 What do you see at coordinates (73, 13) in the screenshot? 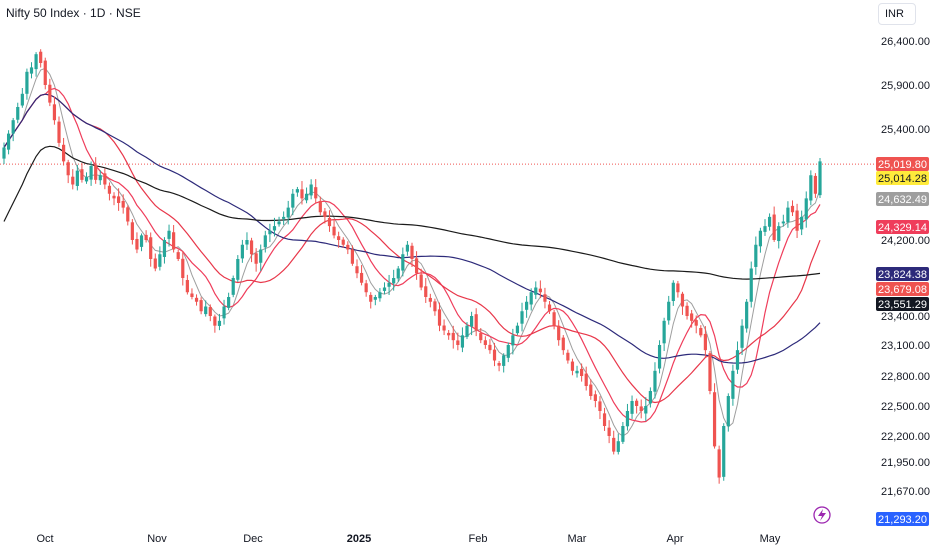
I see `chart-title: Nifty 50 Index · 1D · NSE` at bounding box center [73, 13].